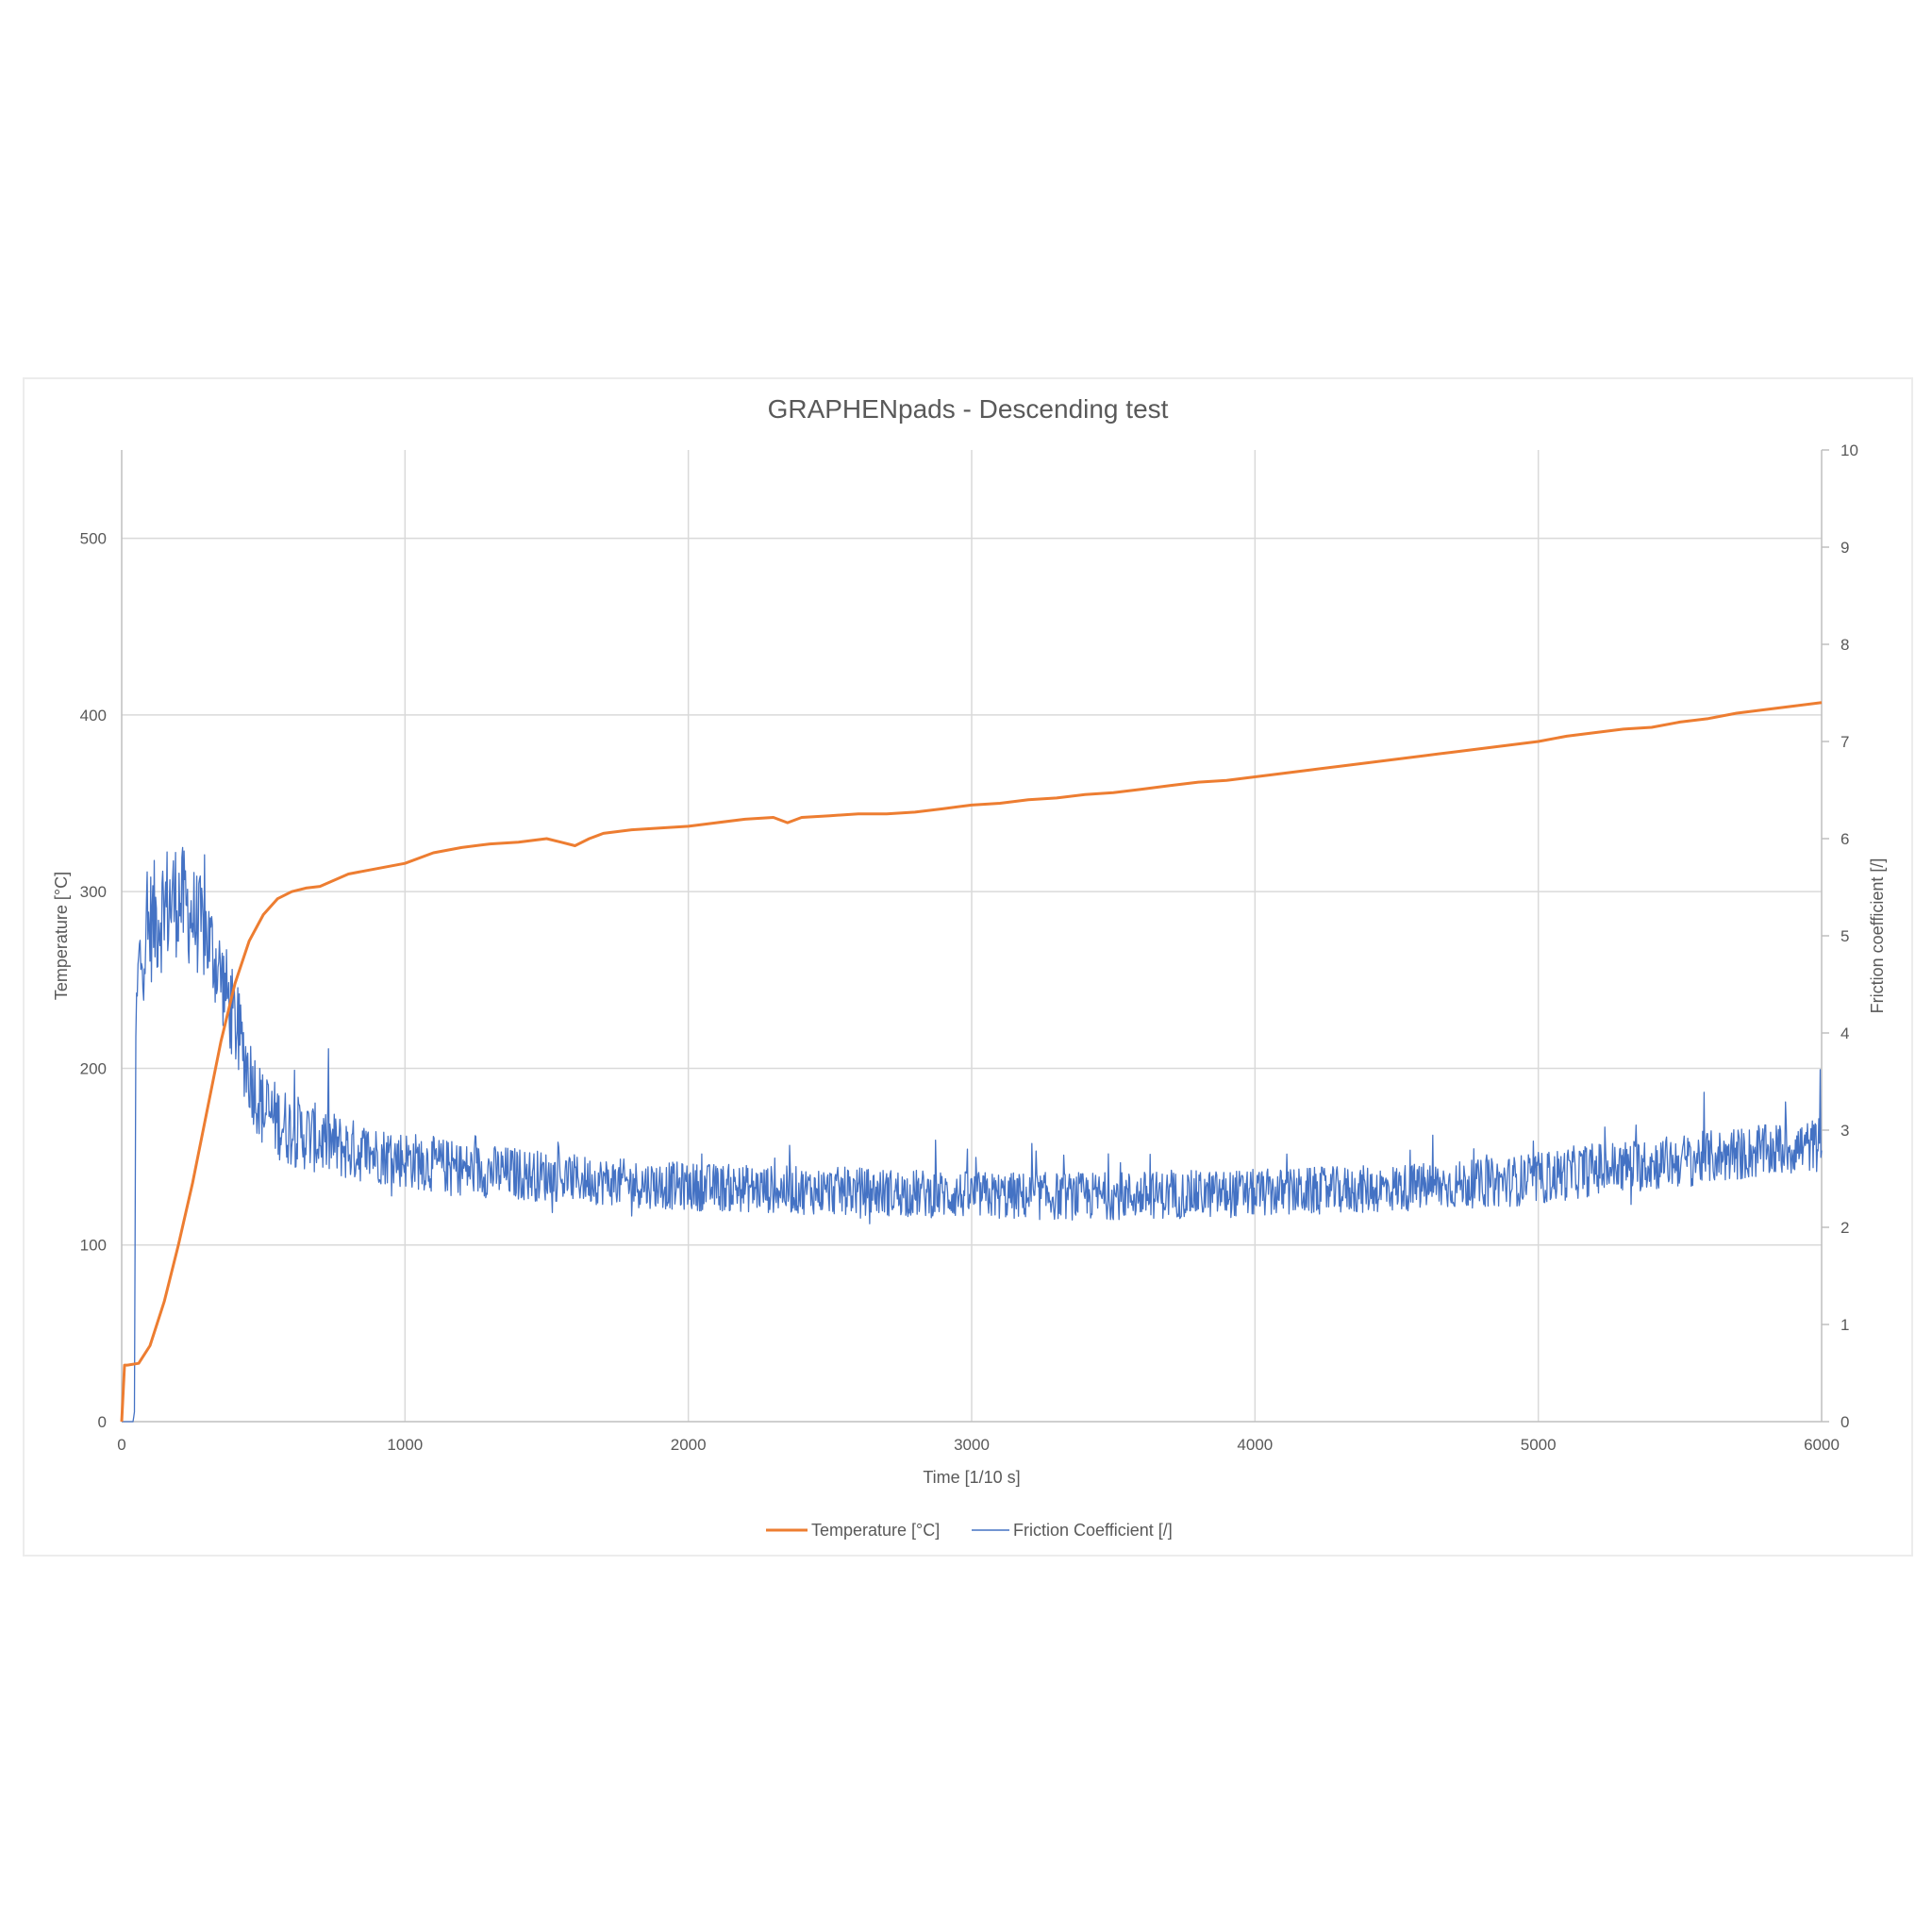  What do you see at coordinates (405, 1445) in the screenshot?
I see `x-tick-label: 1000` at bounding box center [405, 1445].